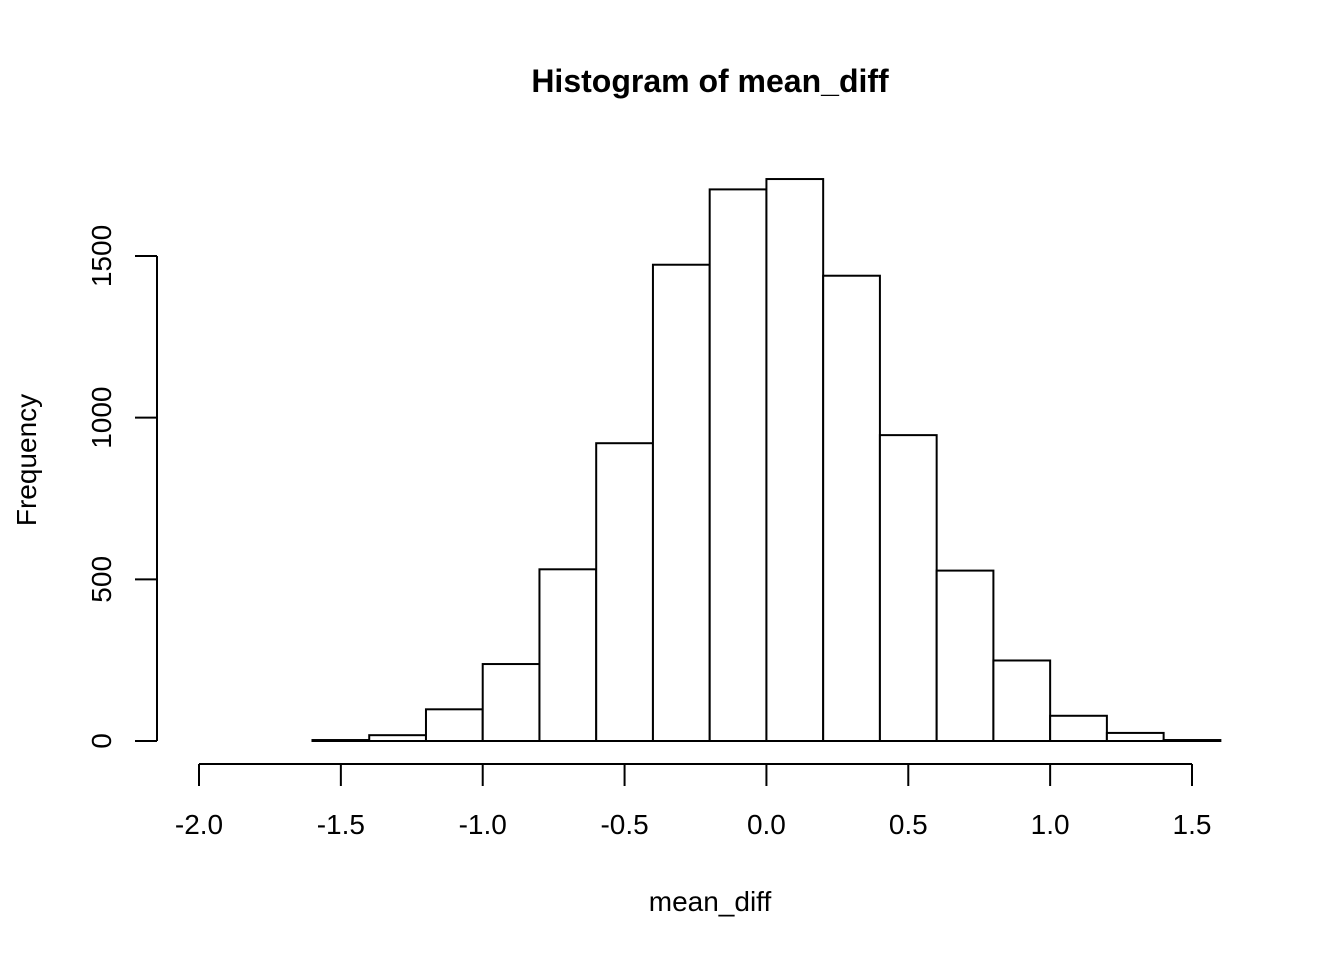 This screenshot has height=960, width=1344. I want to click on y-tick-label: 1500, so click(101, 256).